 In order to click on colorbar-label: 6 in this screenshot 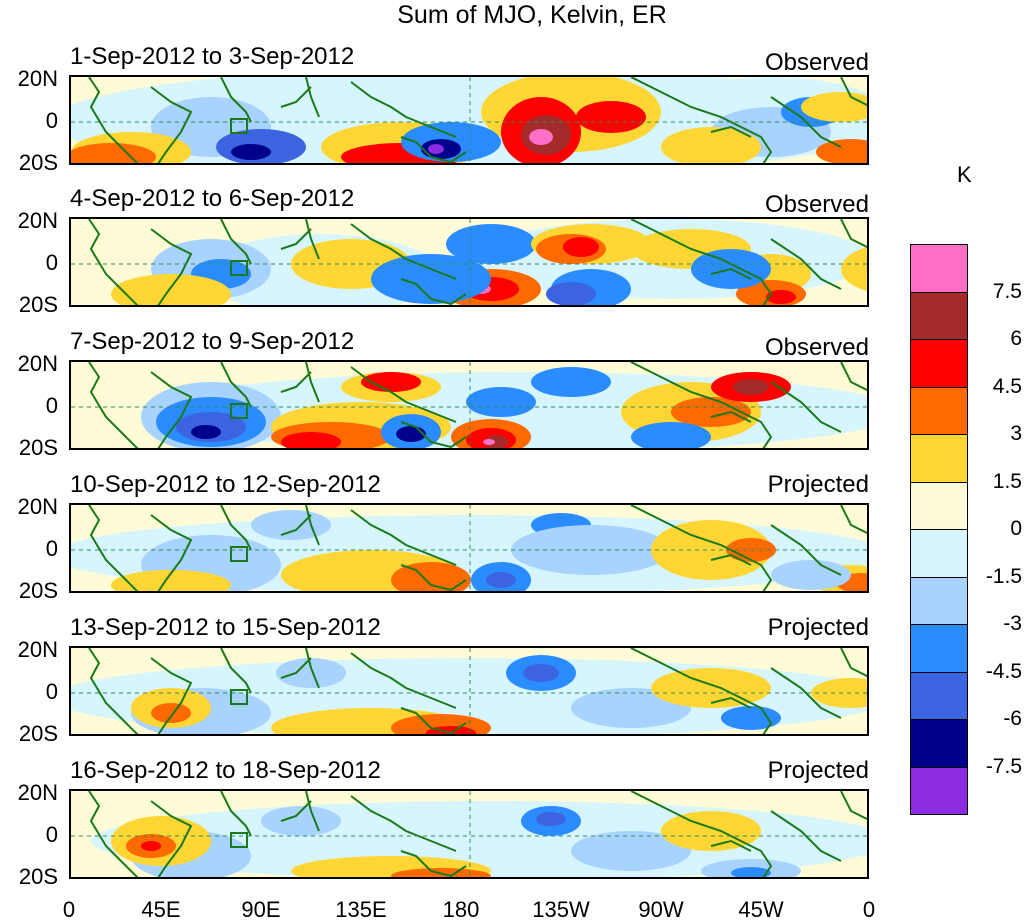, I will do `click(1016, 338)`.